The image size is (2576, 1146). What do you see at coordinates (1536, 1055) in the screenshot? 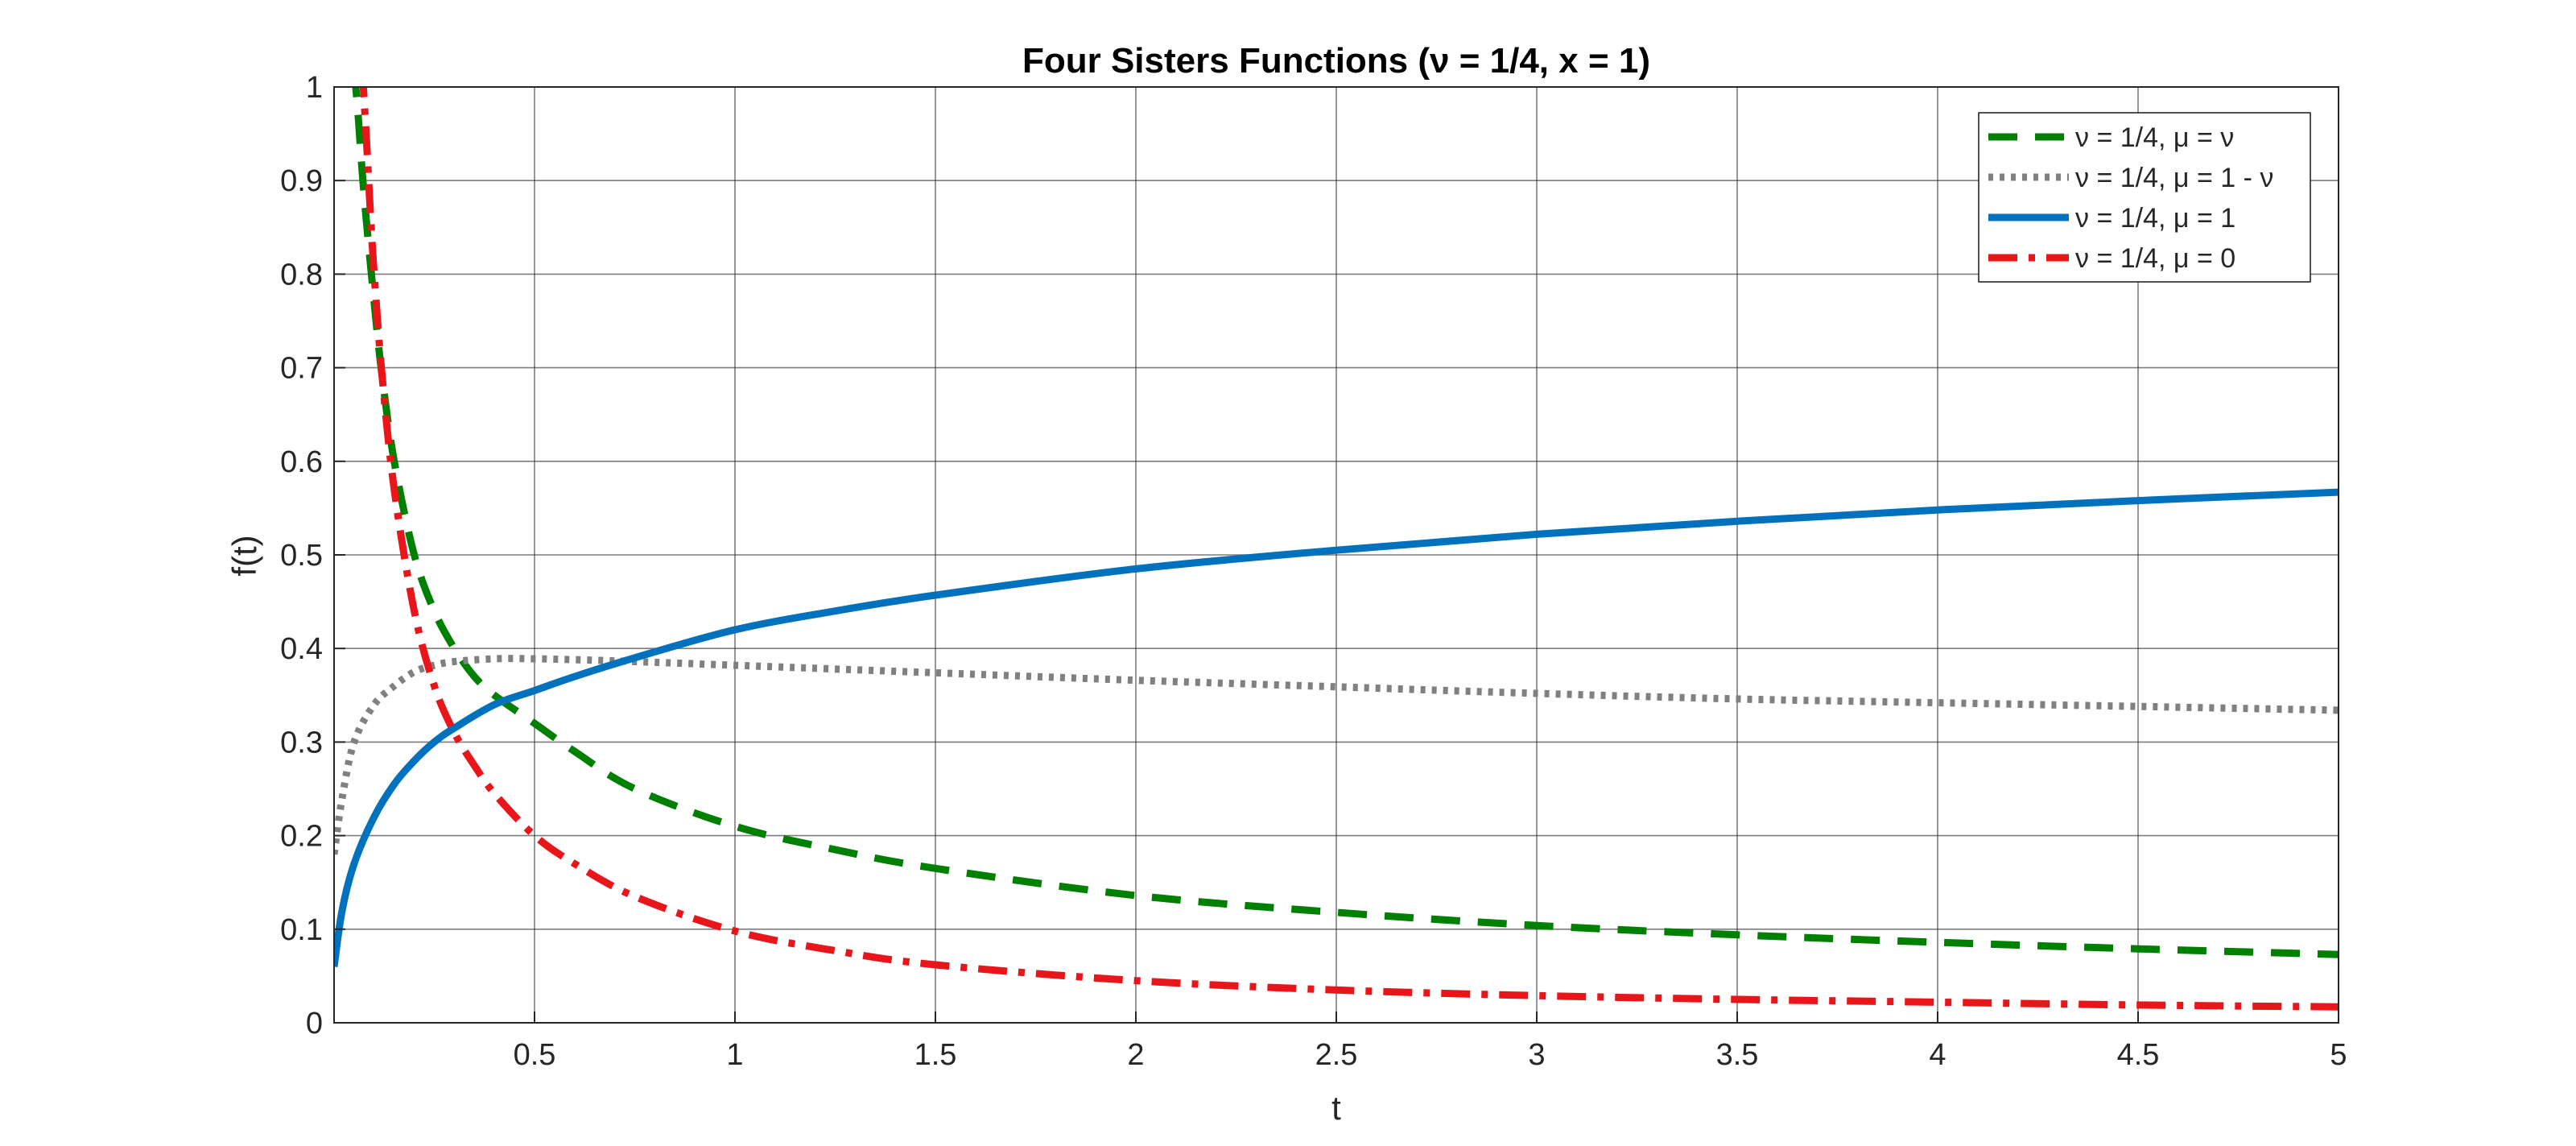
I see `x-tick-label: 3` at bounding box center [1536, 1055].